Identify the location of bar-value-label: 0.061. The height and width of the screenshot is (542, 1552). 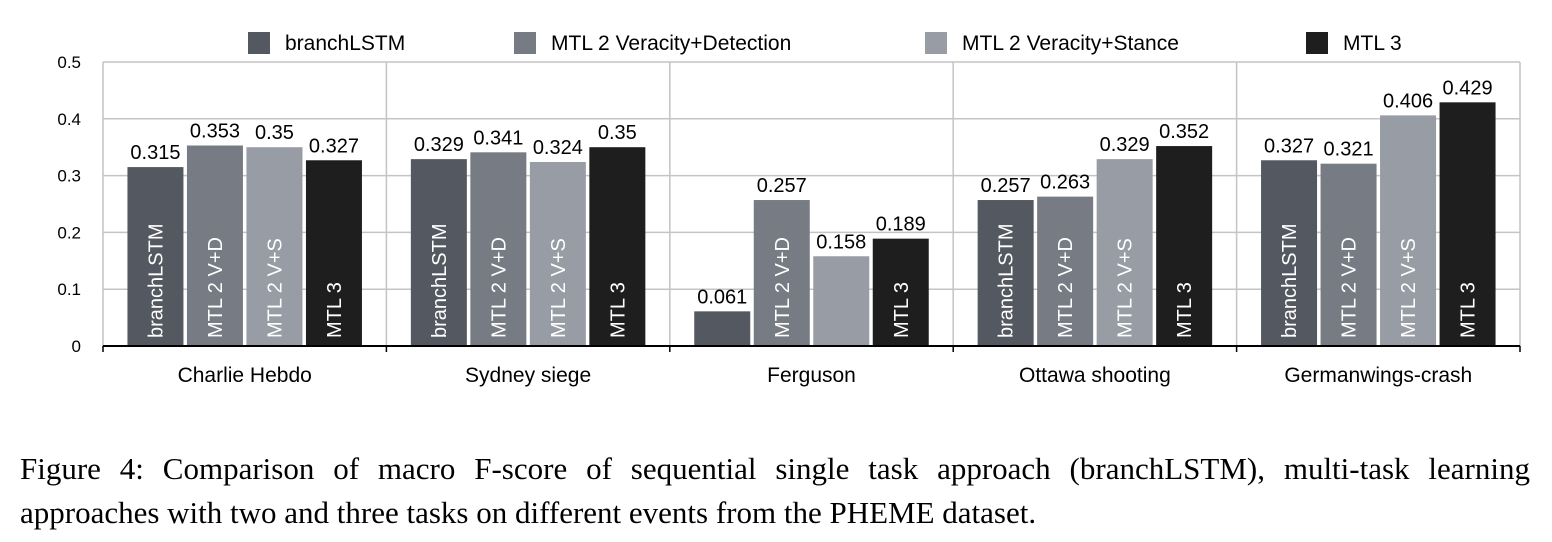
(722, 297).